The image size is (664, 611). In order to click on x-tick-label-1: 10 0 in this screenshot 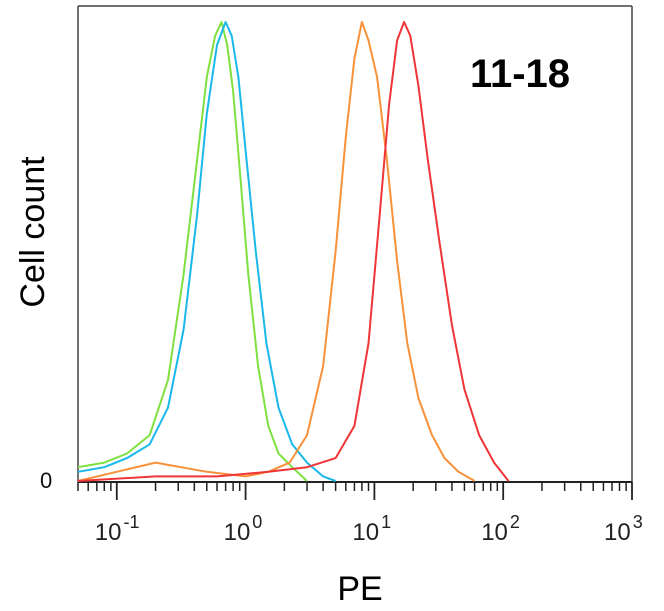, I will do `click(243, 529)`.